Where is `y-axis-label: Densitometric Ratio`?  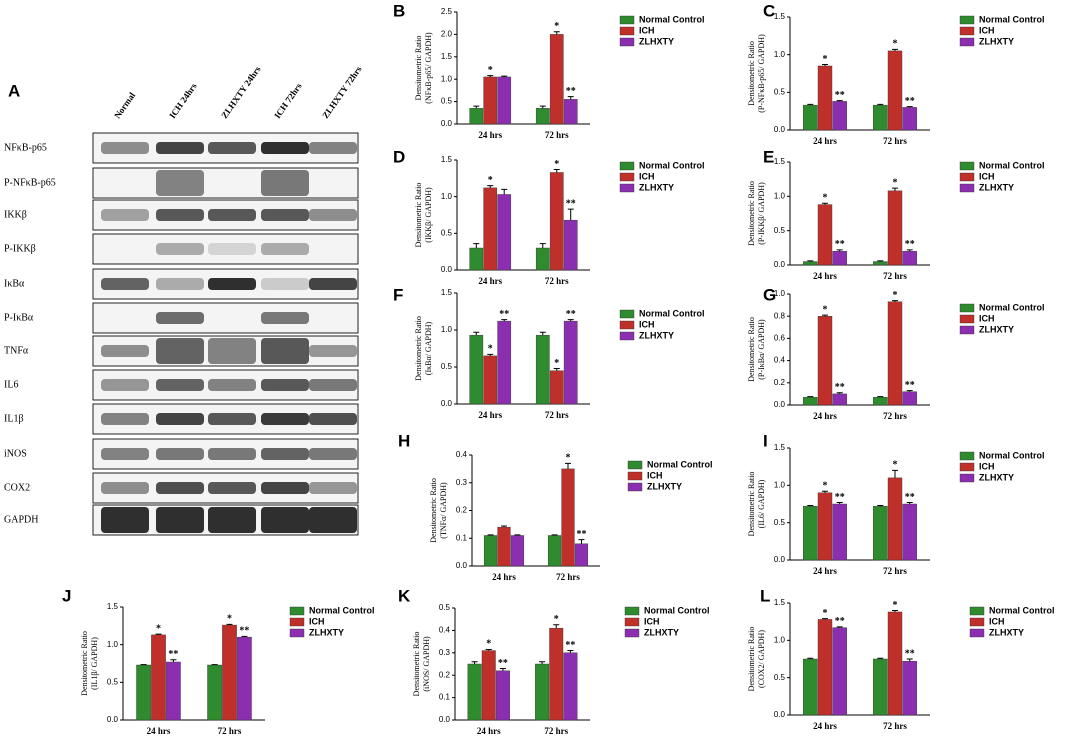 y-axis-label: Densitometric Ratio is located at coordinates (418, 348).